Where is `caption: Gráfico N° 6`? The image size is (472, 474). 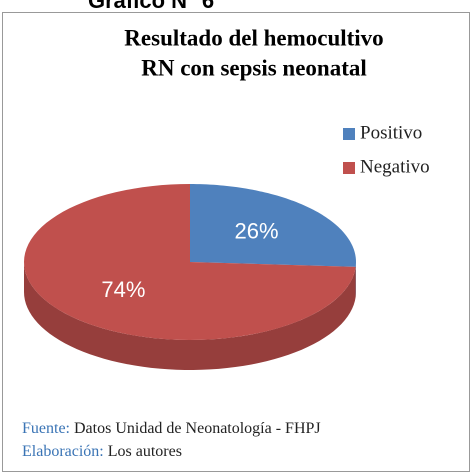 caption: Gráfico N° 6 is located at coordinates (151, 6).